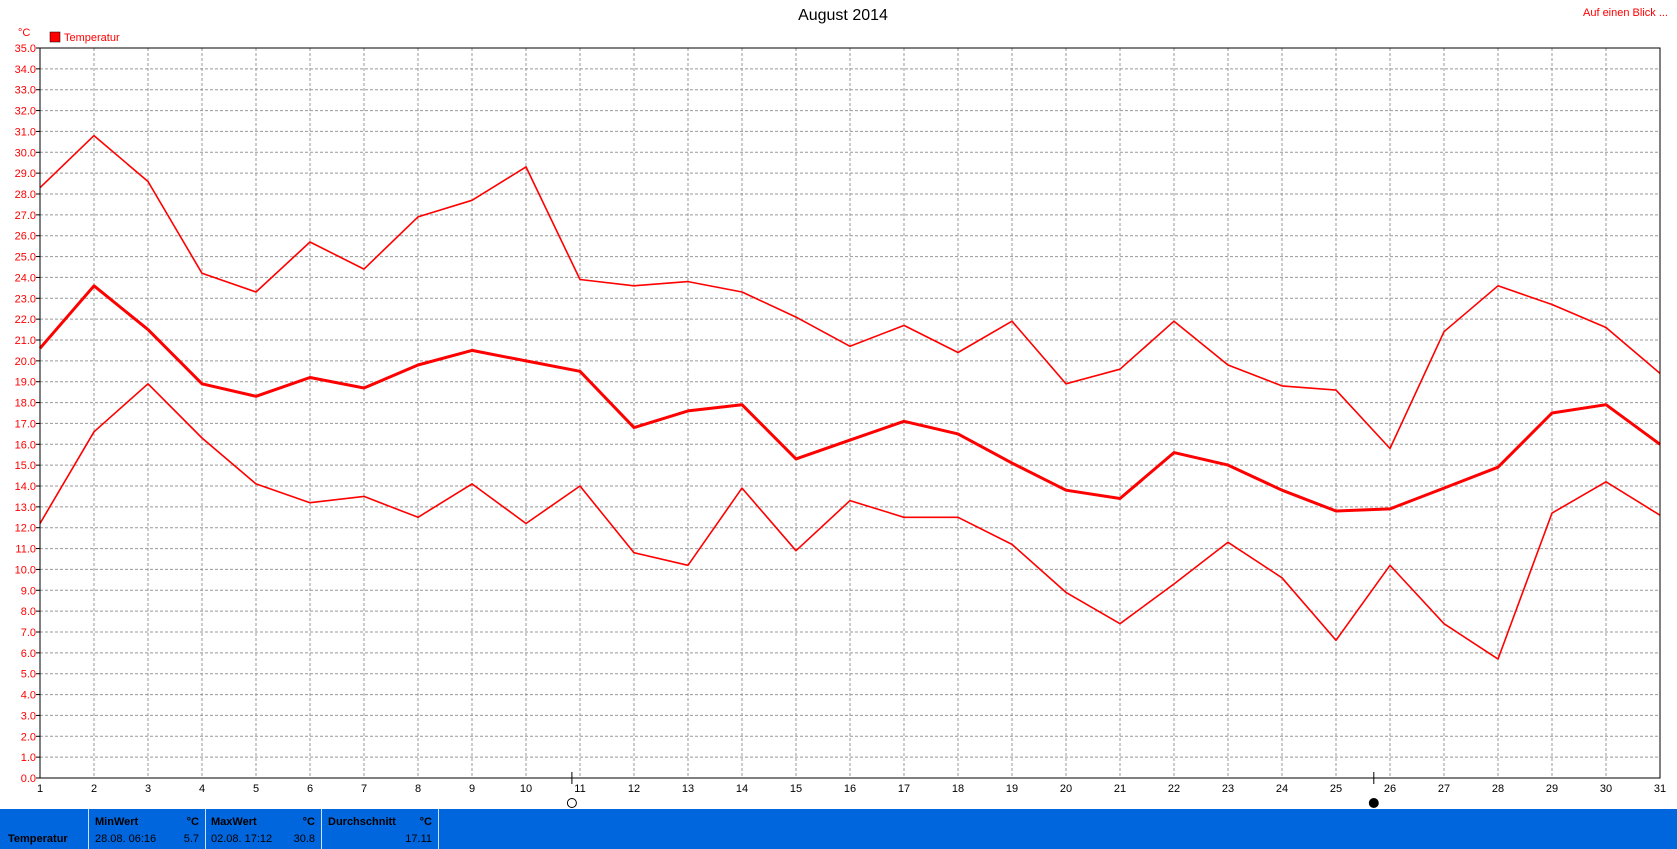 The height and width of the screenshot is (849, 1677). What do you see at coordinates (25, 195) in the screenshot?
I see `y-tick-label: 28.0` at bounding box center [25, 195].